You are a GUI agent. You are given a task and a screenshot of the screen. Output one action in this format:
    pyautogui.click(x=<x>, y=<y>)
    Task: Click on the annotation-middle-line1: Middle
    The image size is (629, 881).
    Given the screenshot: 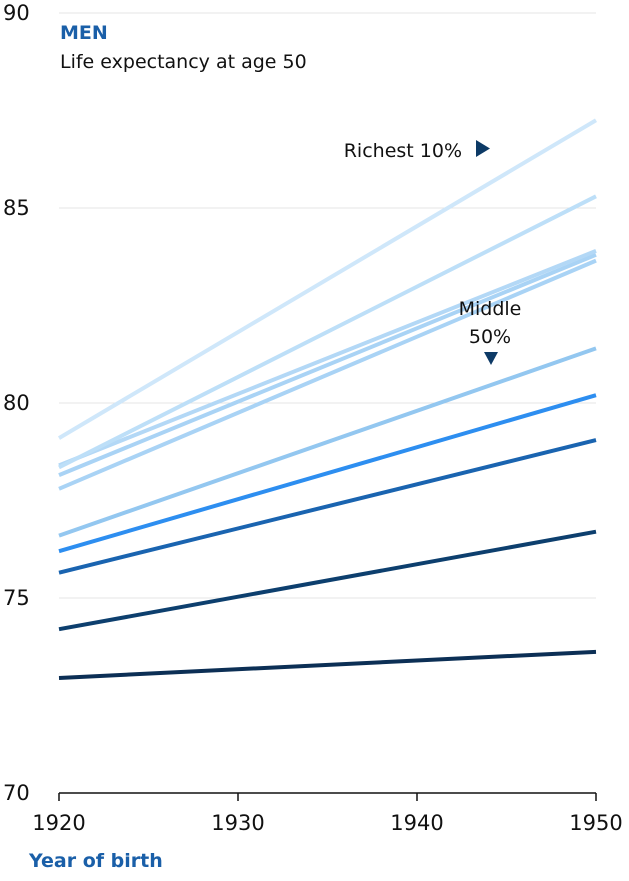 What is the action you would take?
    pyautogui.click(x=490, y=309)
    